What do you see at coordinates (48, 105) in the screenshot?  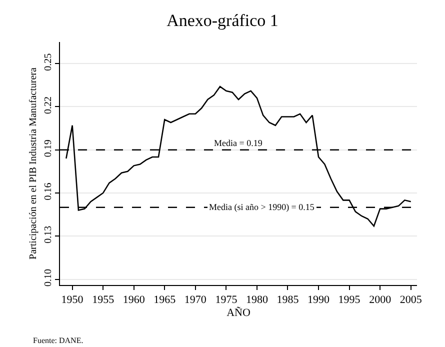 I see `y-tick-label: 0.22` at bounding box center [48, 105].